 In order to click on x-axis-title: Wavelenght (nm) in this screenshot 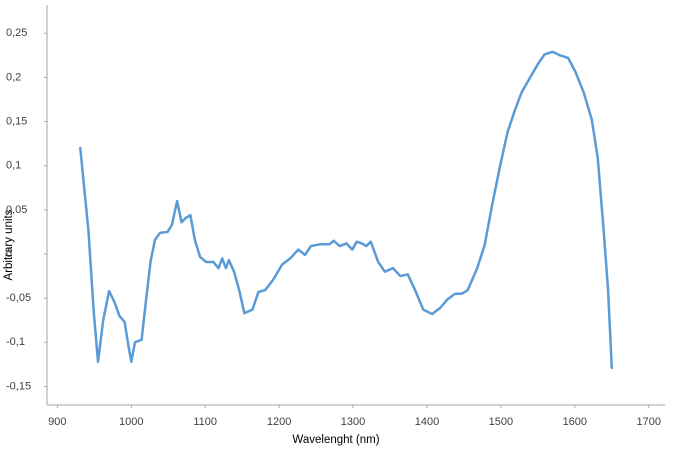, I will do `click(335, 440)`.